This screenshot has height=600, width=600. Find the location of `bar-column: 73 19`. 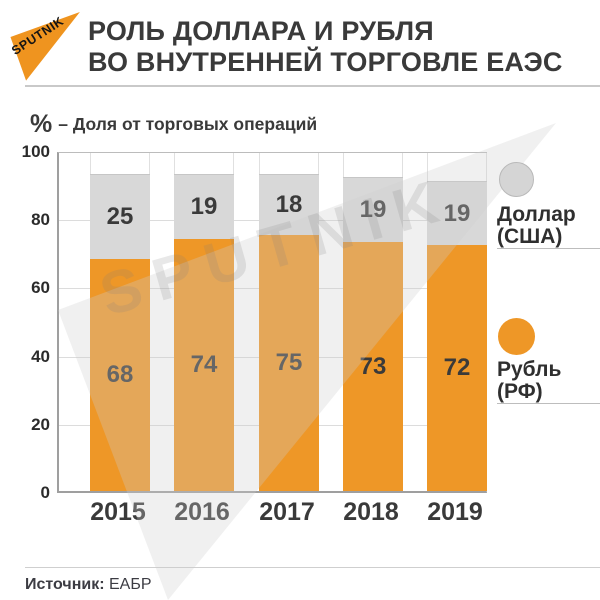

bar-column: 73 19 is located at coordinates (373, 322).